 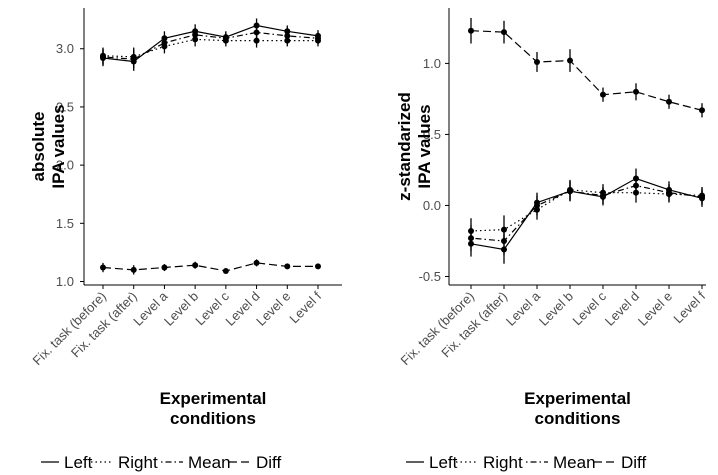 I want to click on x-tick-label: Level d, so click(x=622, y=309).